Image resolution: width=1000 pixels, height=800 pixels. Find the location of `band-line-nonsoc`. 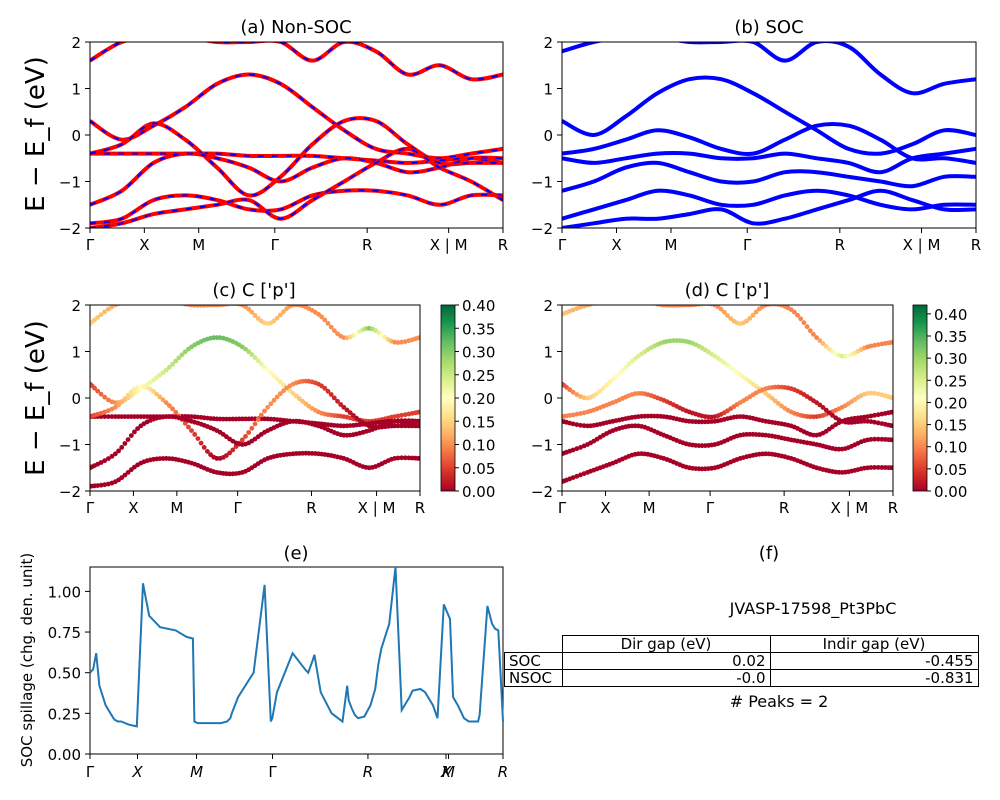

band-line-nonsoc is located at coordinates (296, 207).